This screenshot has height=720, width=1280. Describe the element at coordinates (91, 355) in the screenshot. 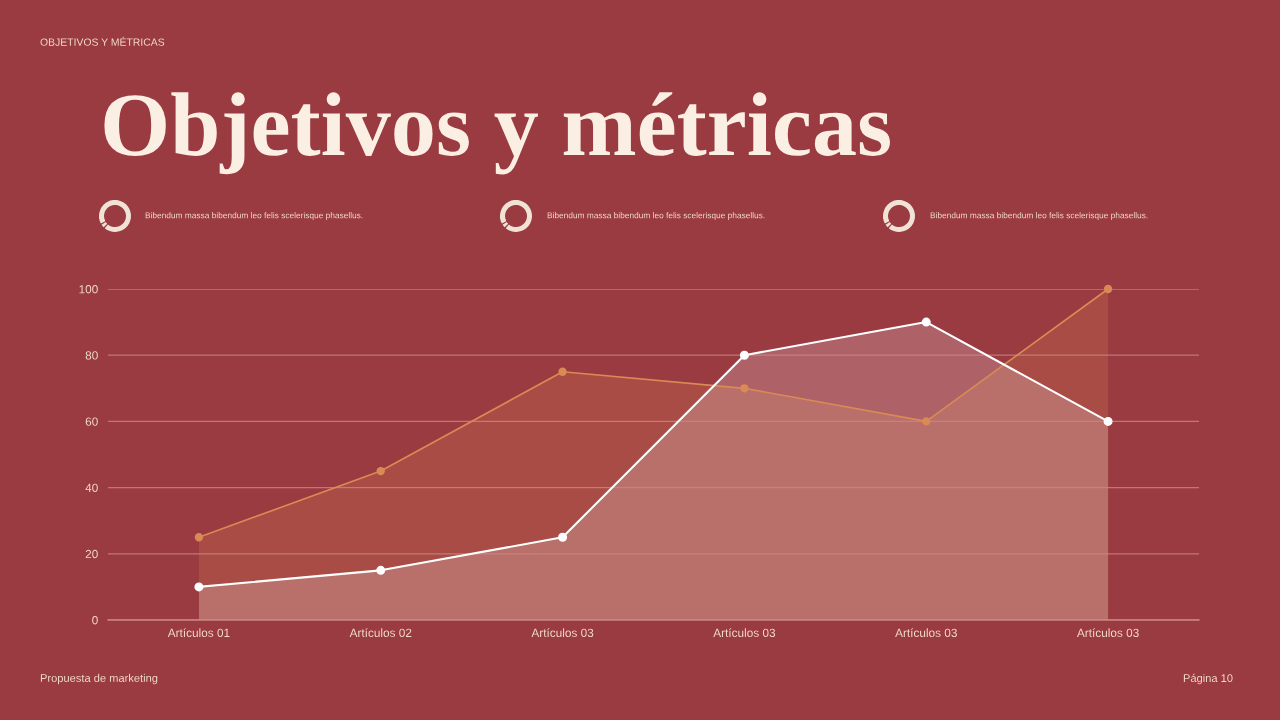

I see `y-tick-label: 80` at that location.